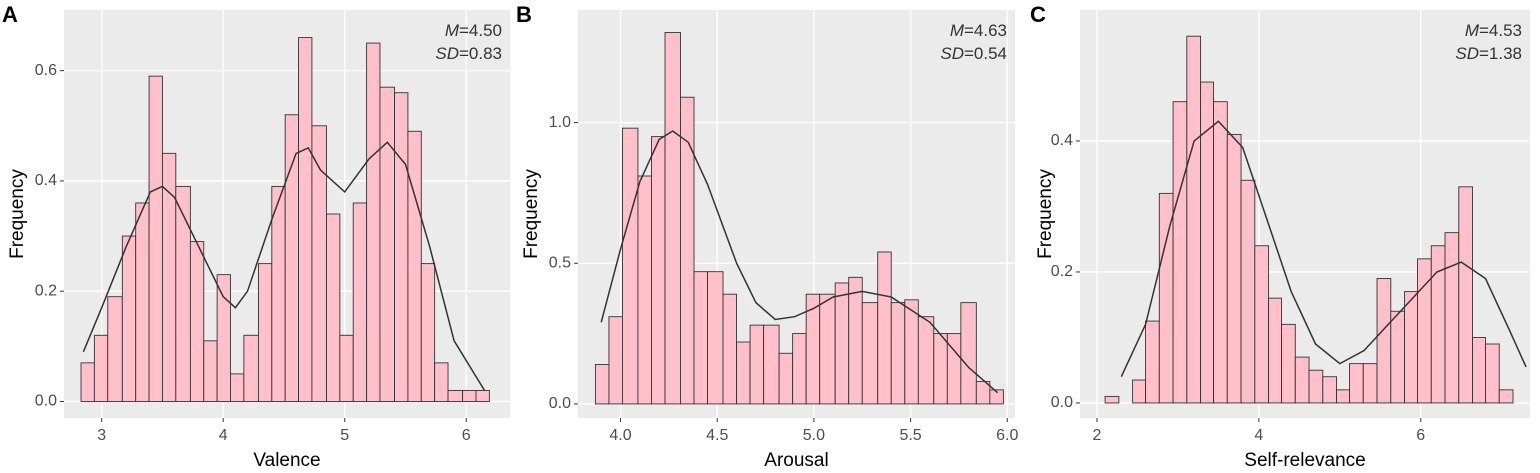  What do you see at coordinates (796, 460) in the screenshot?
I see `x-axis-title: Arousal` at bounding box center [796, 460].